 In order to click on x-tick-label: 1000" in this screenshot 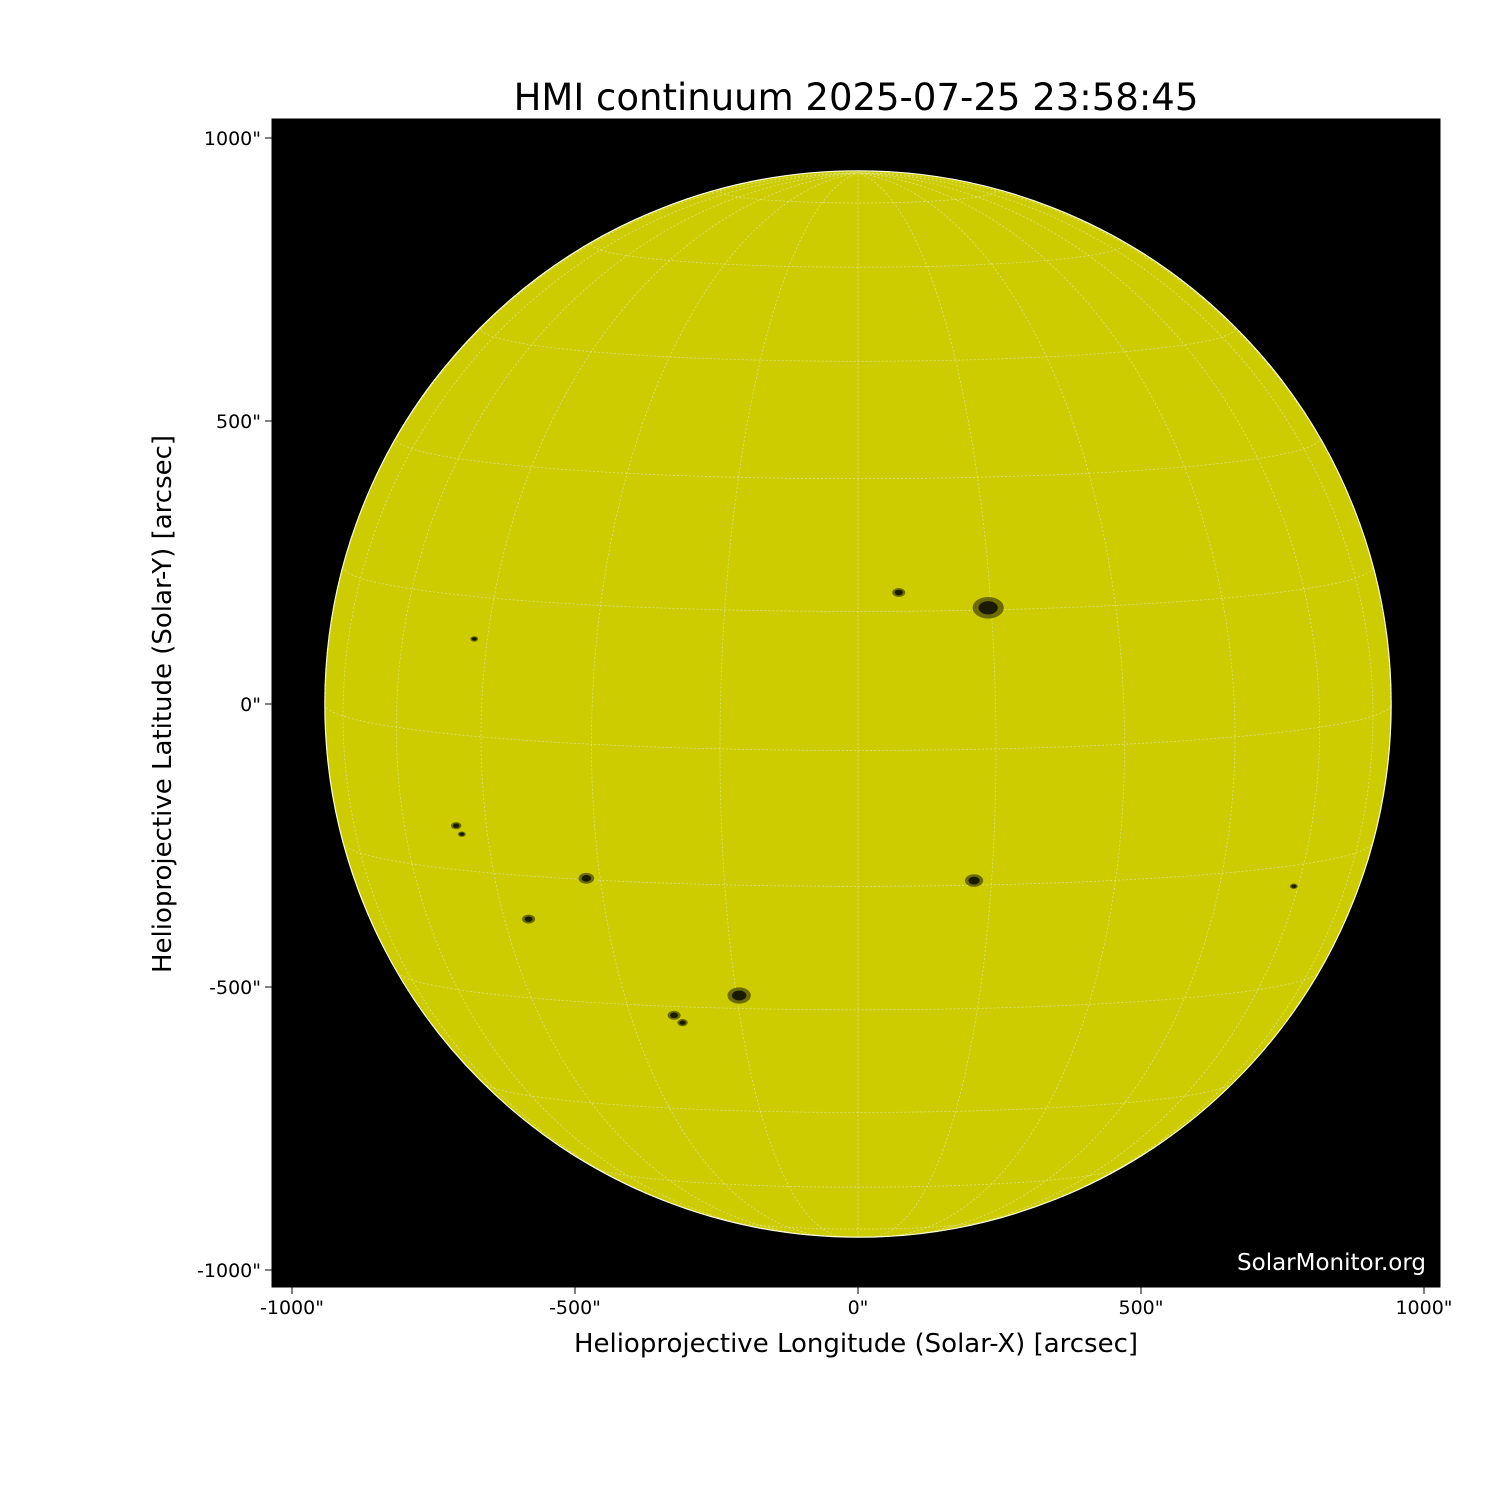, I will do `click(1423, 1308)`.